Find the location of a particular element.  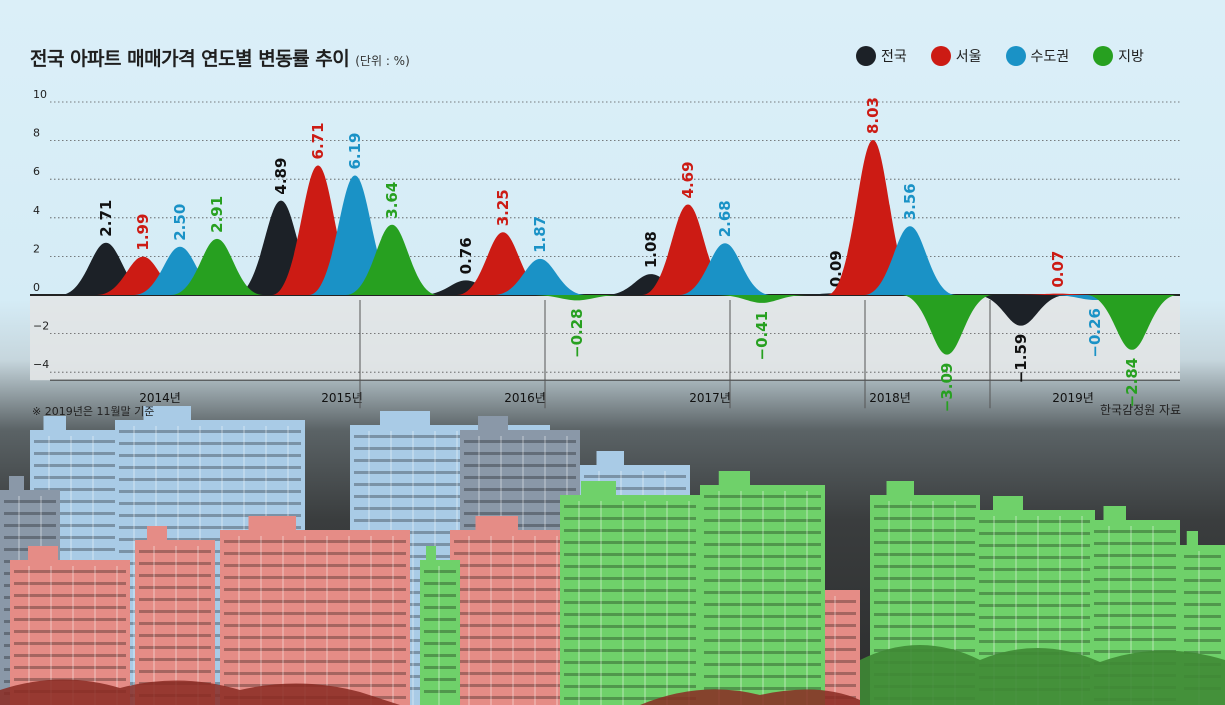

data-label: 0.76 is located at coordinates (466, 255).